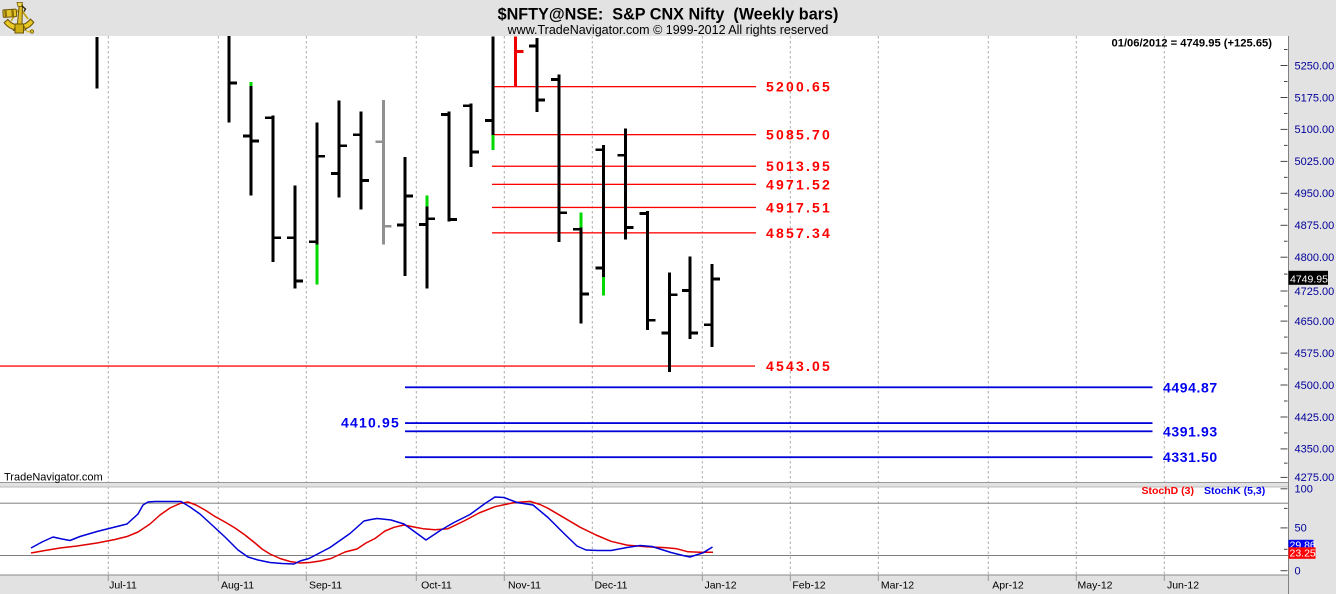  Describe the element at coordinates (1315, 258) in the screenshot. I see `svg-text: 4800.00` at that location.